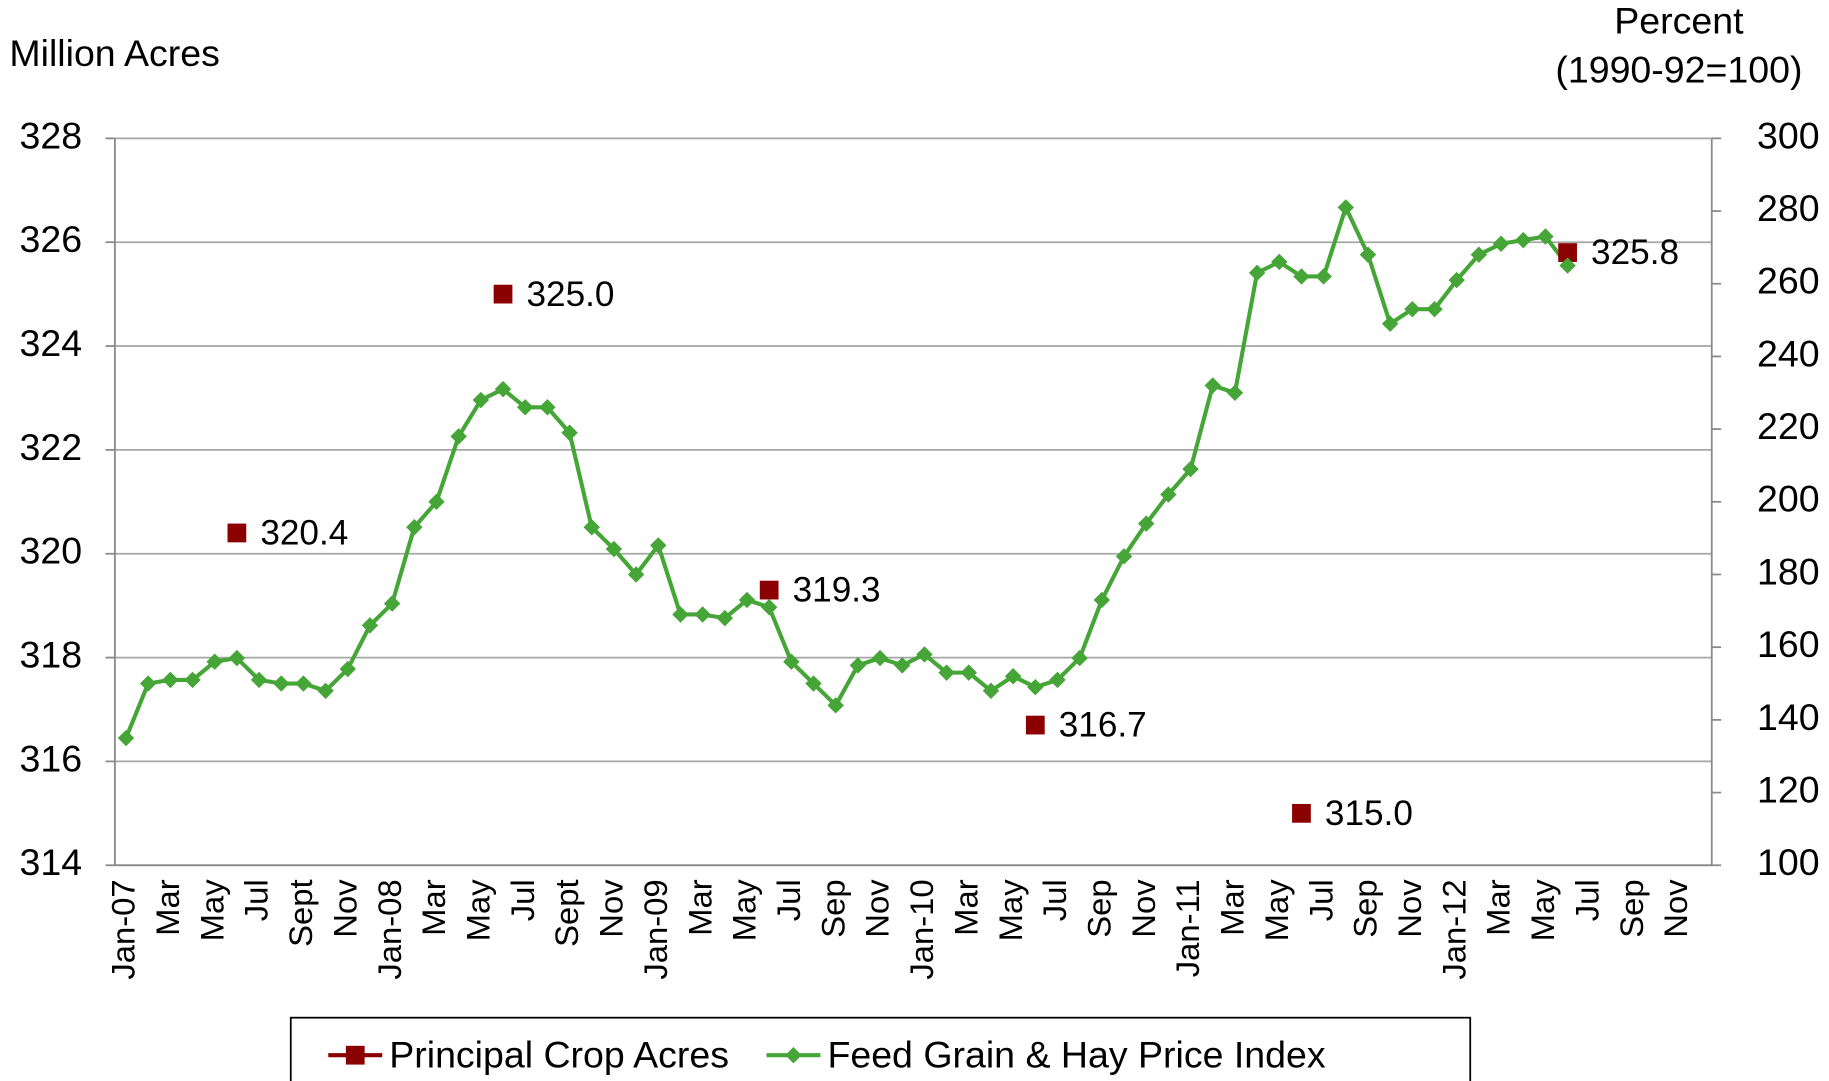 The width and height of the screenshot is (1829, 1081). Describe the element at coordinates (1788, 353) in the screenshot. I see `y2-tick-label: 240` at that location.